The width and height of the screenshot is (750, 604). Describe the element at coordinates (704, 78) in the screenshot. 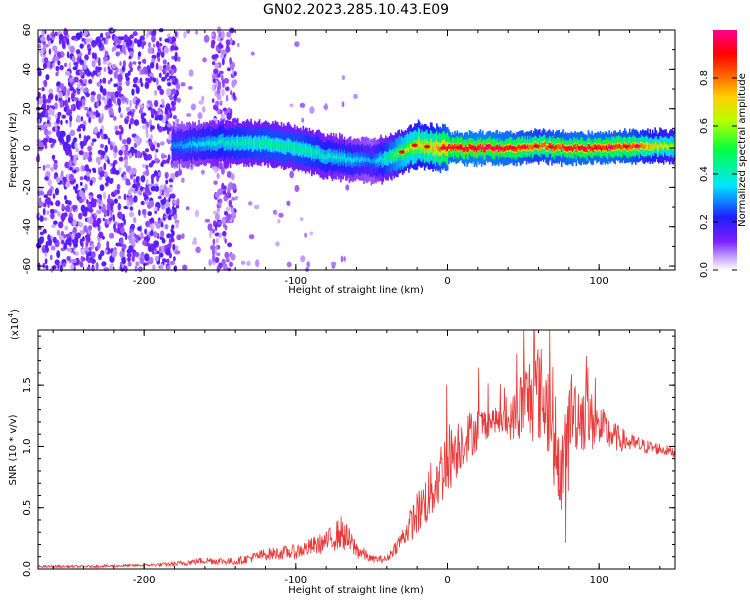

I see `colorbar-tick-label: 0.8` at that location.